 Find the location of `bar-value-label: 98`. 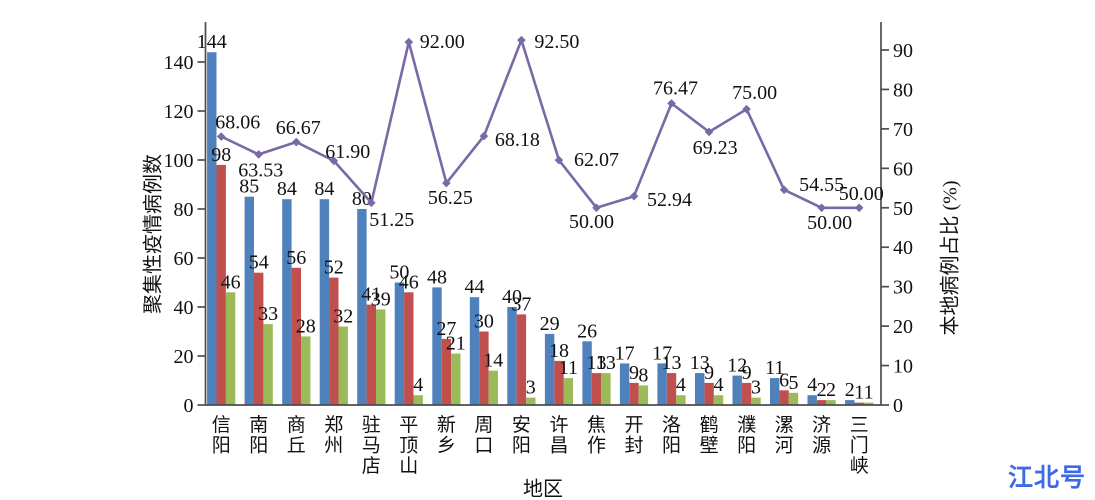

bar-value-label: 98 is located at coordinates (221, 155).